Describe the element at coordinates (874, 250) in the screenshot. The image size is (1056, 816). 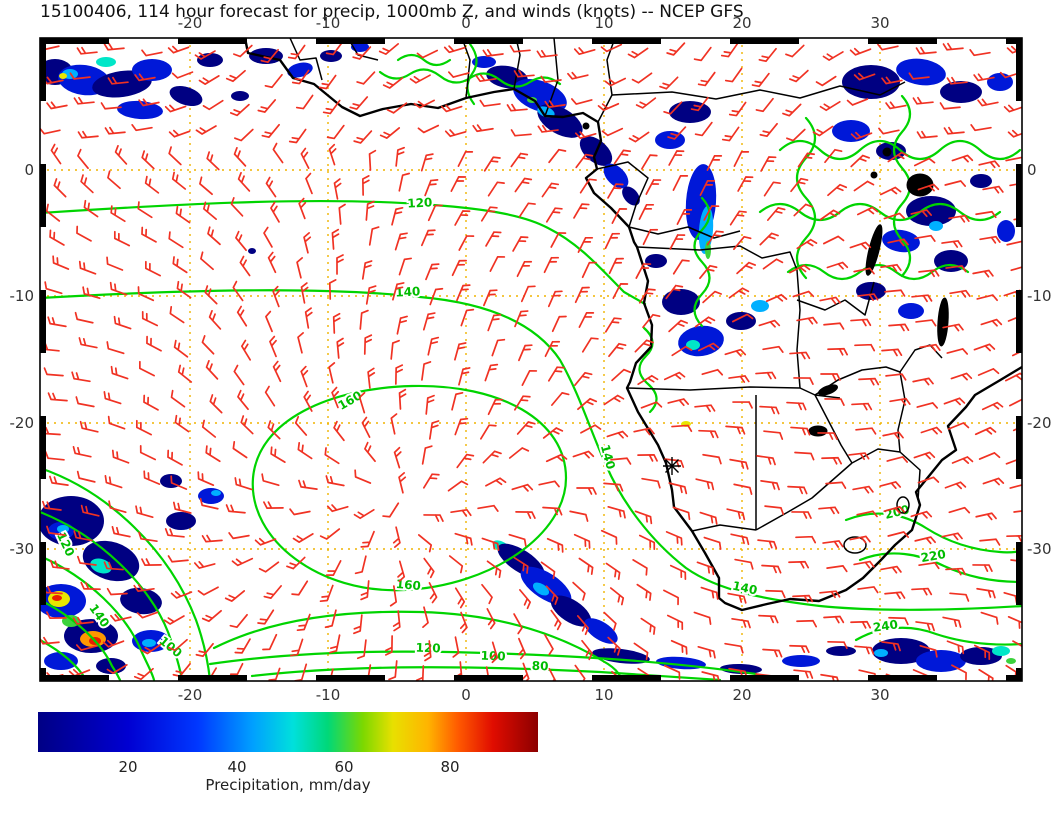
I see `lake-tanganyika` at that location.